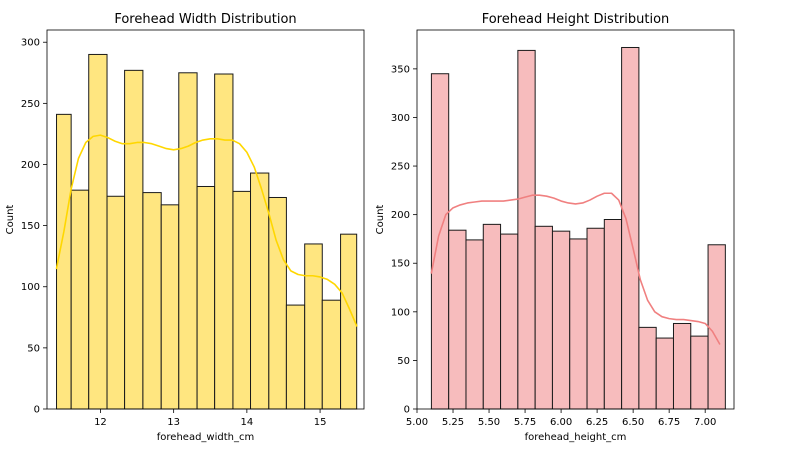 Image resolution: width=794 pixels, height=459 pixels. Describe the element at coordinates (561, 422) in the screenshot. I see `height-x-tick-label: 6.00` at that location.